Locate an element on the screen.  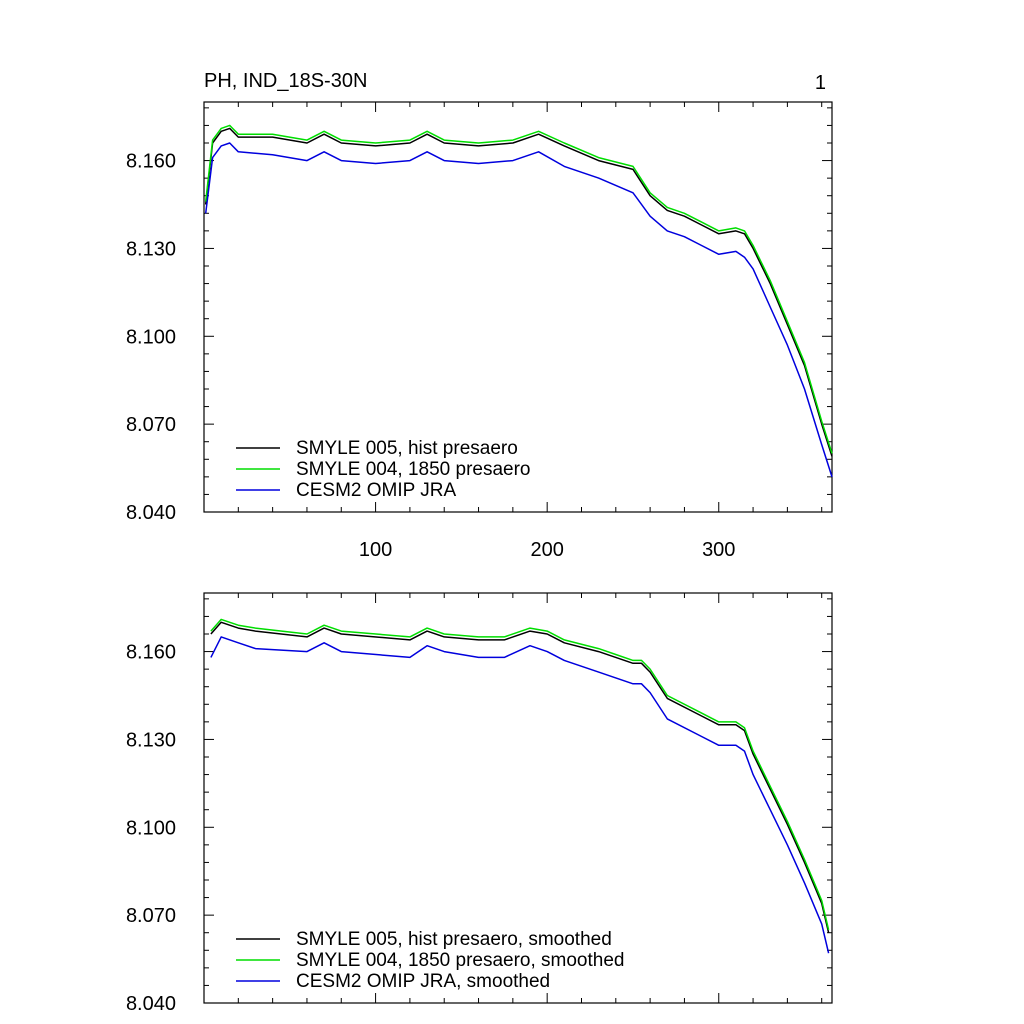
legend-label: SMYLE 004, 1850 presaero, smoothed is located at coordinates (460, 960).